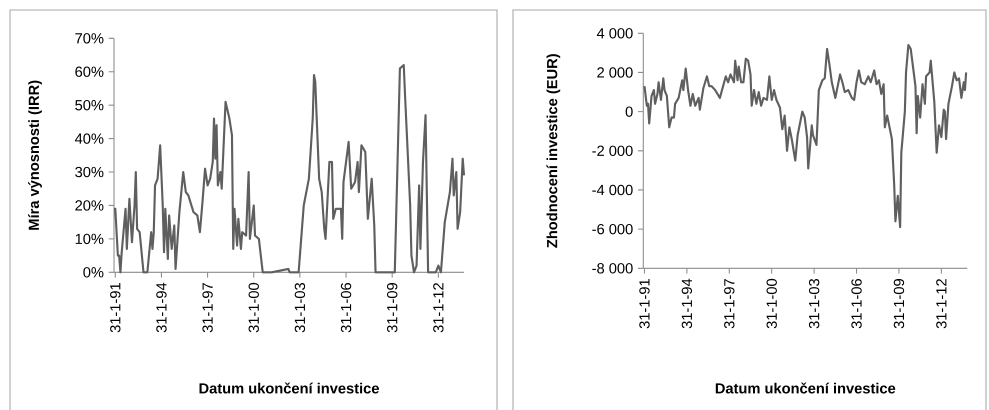 Image resolution: width=989 pixels, height=410 pixels. Describe the element at coordinates (614, 33) in the screenshot. I see `y-tick-label: 4 000` at that location.